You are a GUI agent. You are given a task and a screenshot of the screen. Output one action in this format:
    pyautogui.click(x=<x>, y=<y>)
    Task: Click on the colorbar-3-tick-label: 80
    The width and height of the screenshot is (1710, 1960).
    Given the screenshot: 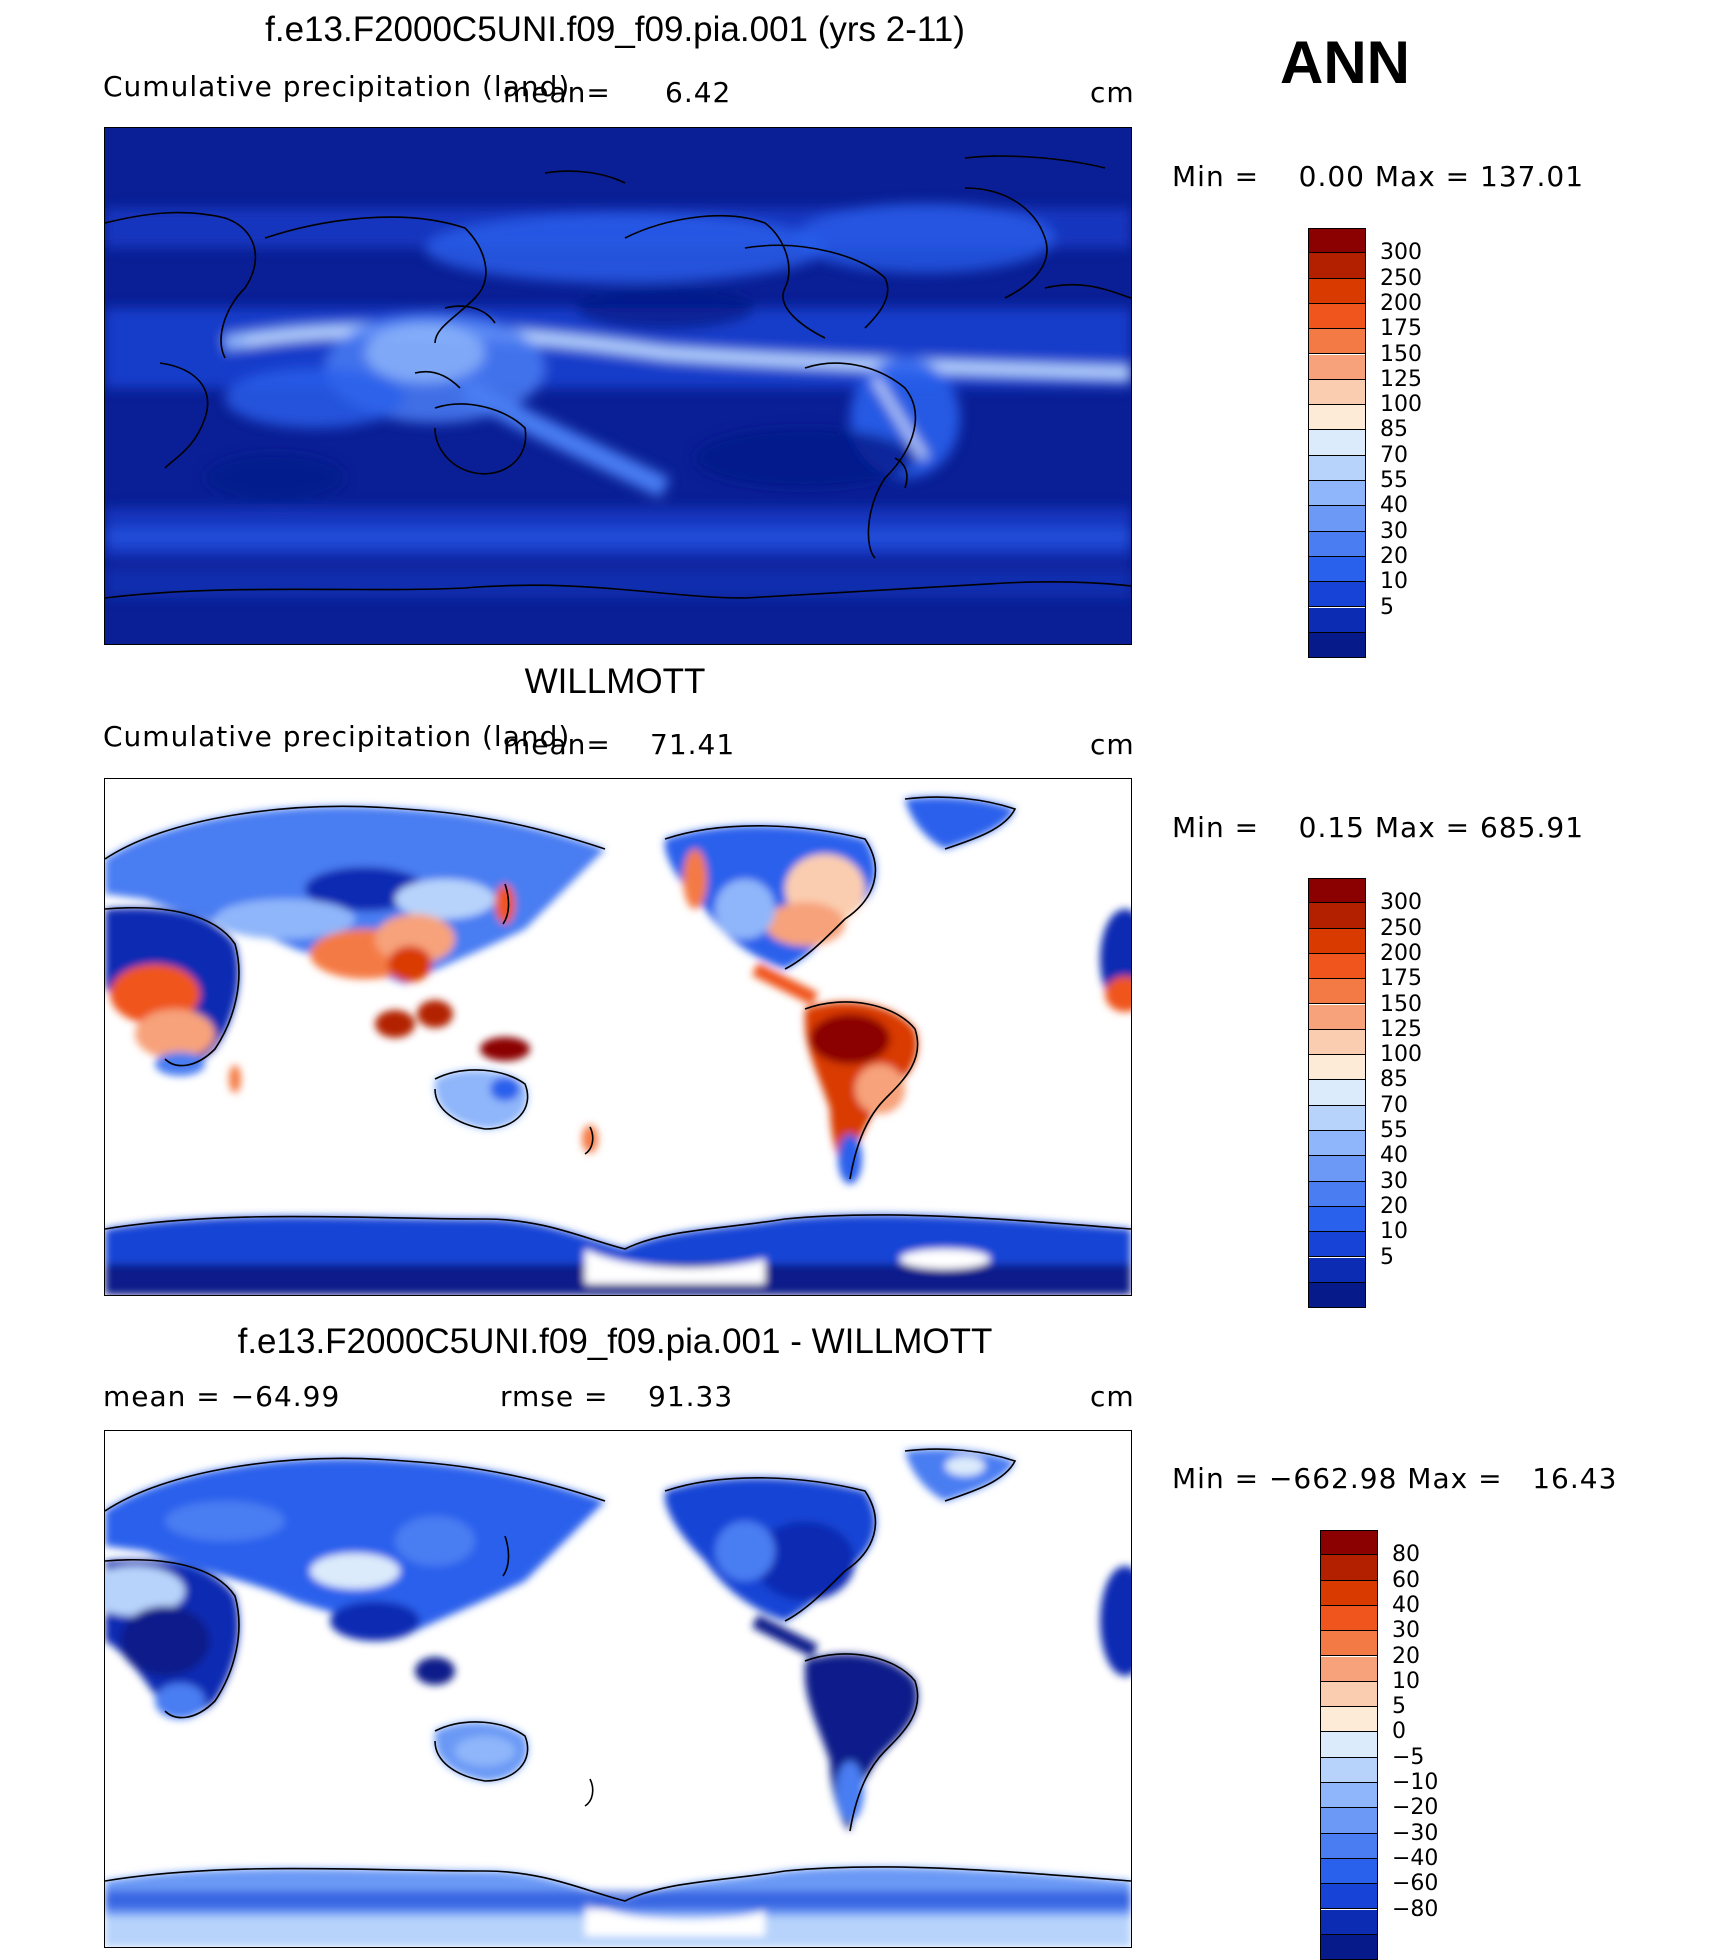 What is the action you would take?
    pyautogui.click(x=1406, y=1555)
    